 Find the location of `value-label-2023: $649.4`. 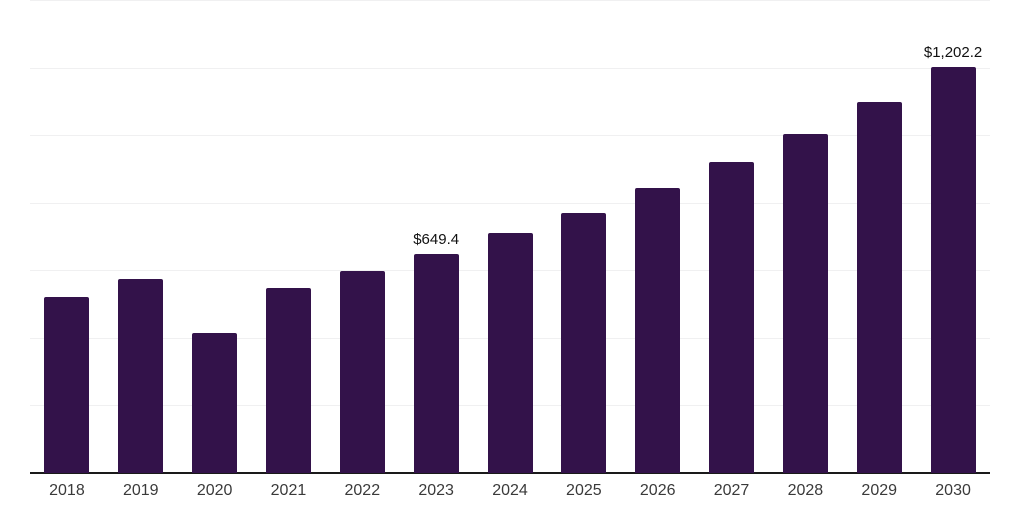

value-label-2023: $649.4 is located at coordinates (436, 239).